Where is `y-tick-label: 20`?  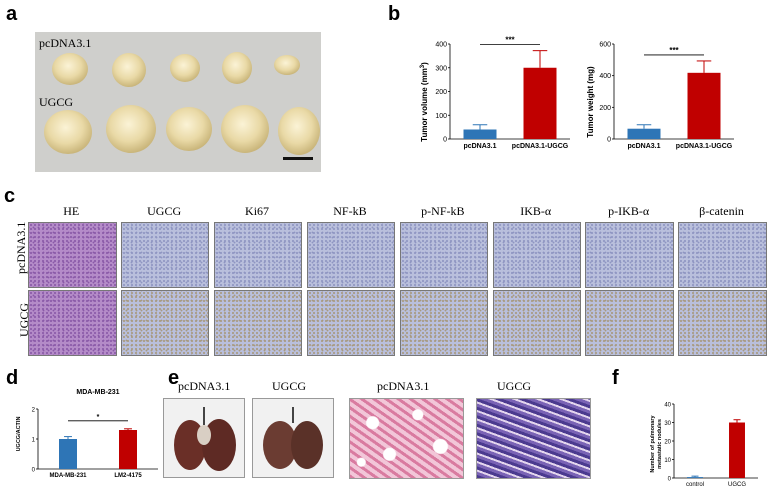
y-tick-label: 20 is located at coordinates (667, 443).